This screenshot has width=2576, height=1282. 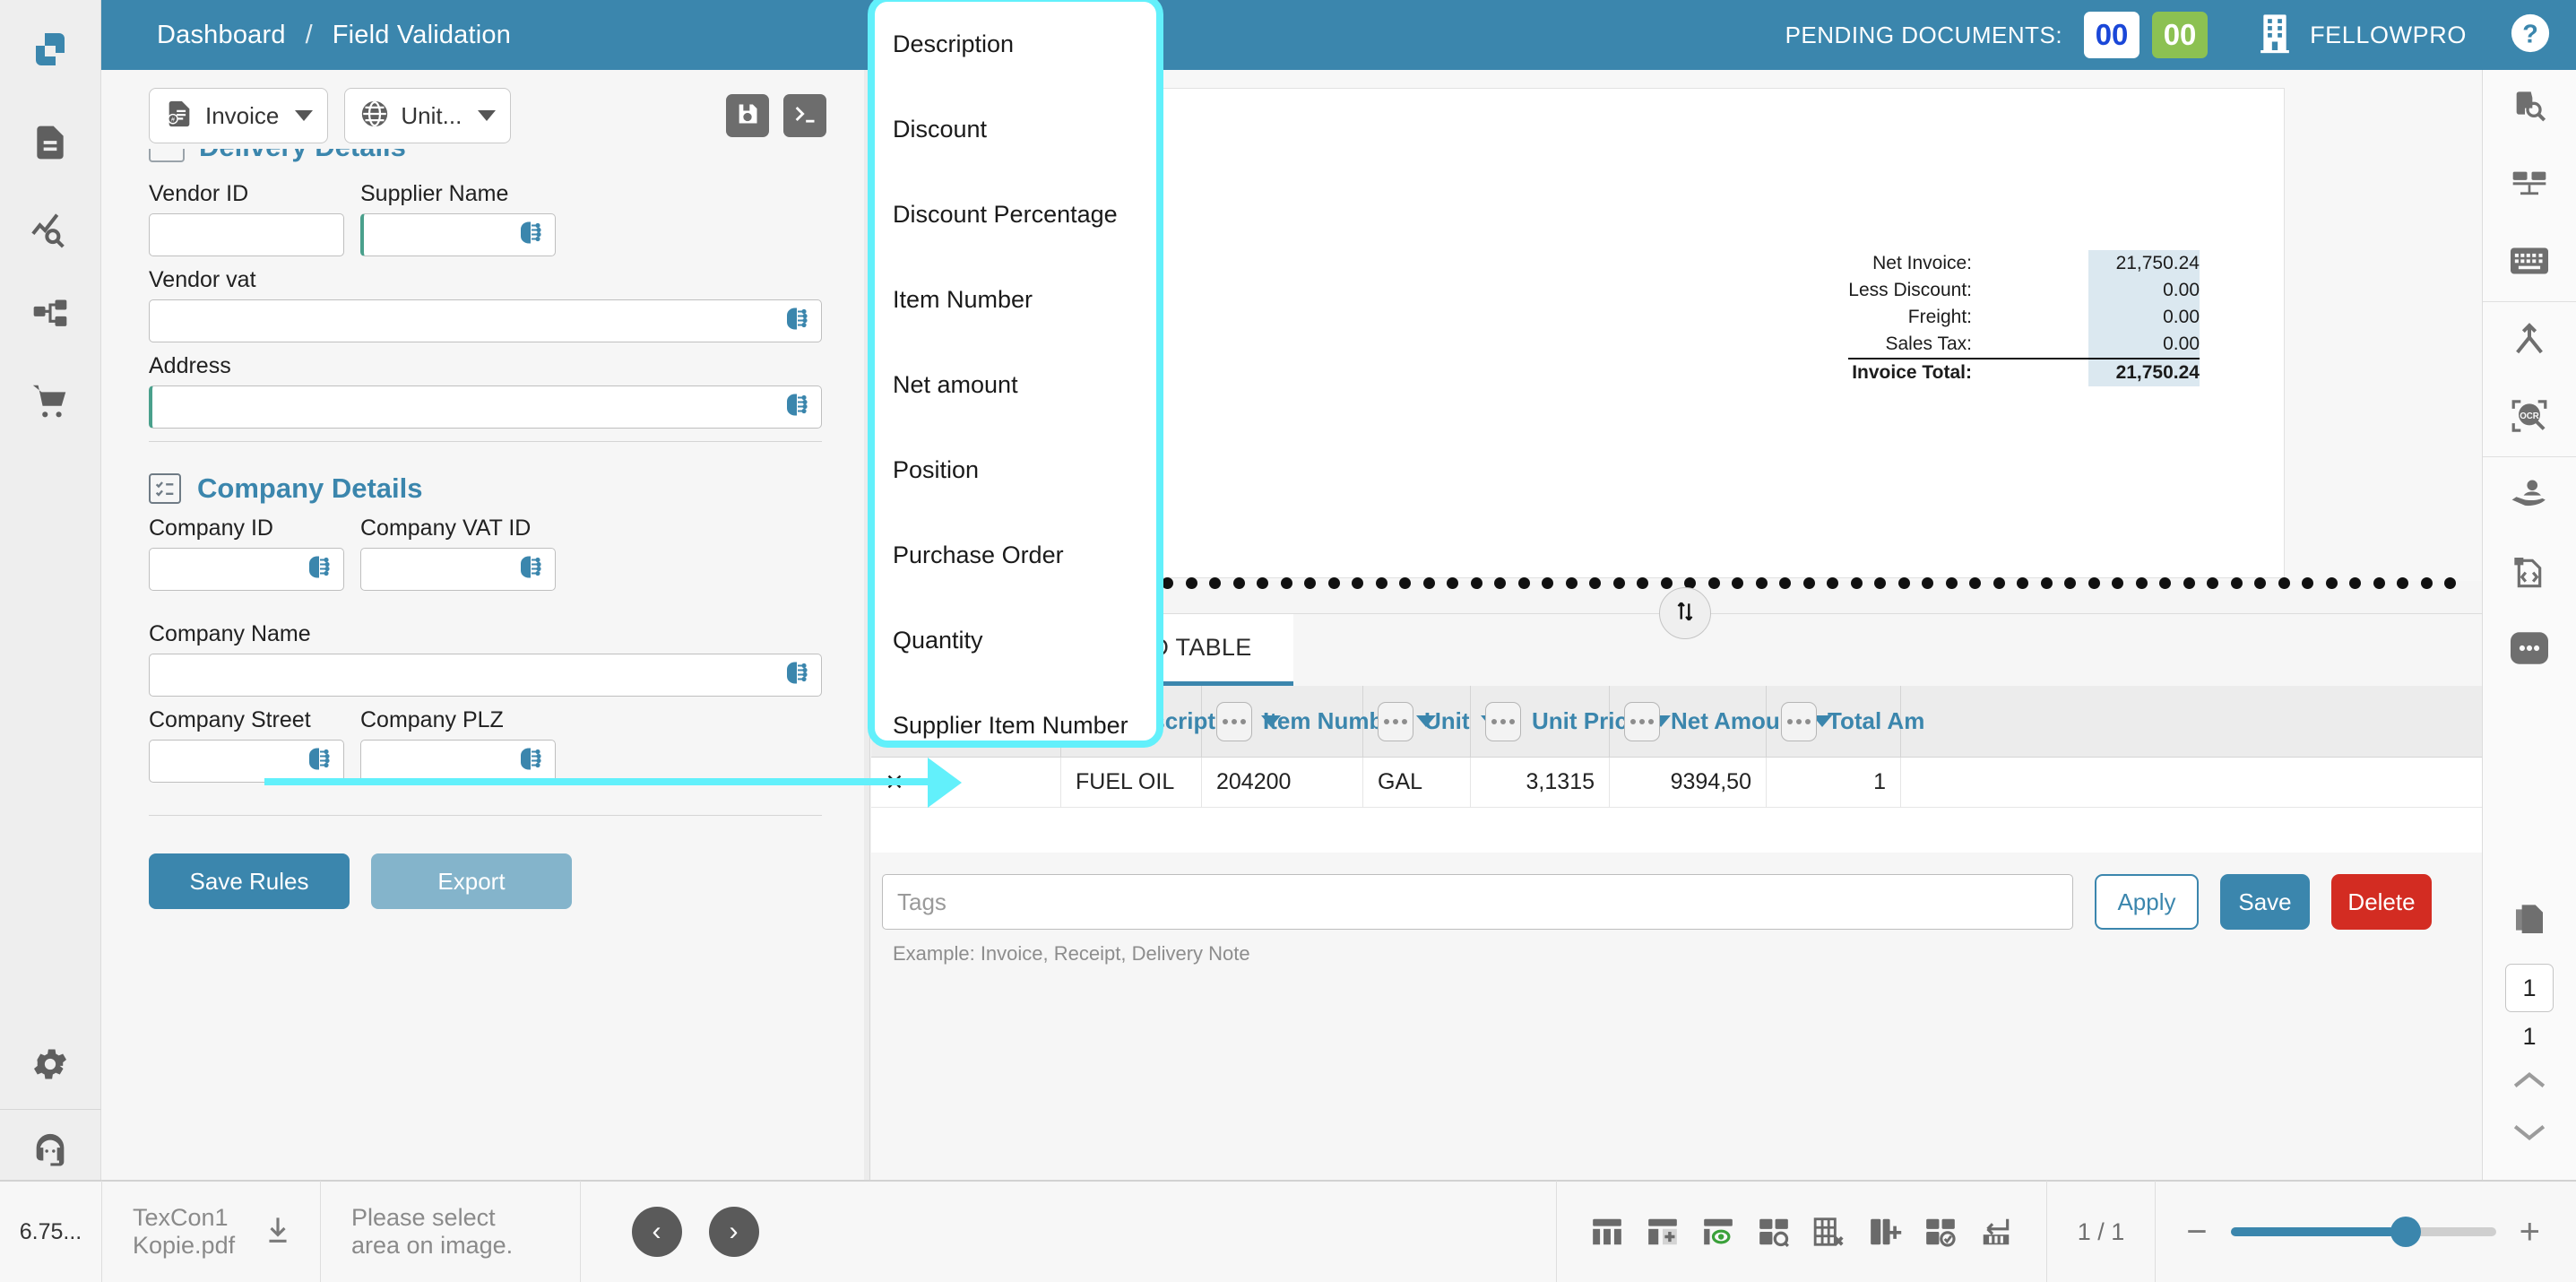 I want to click on cell-unit-price: 3,1315, so click(x=1540, y=783).